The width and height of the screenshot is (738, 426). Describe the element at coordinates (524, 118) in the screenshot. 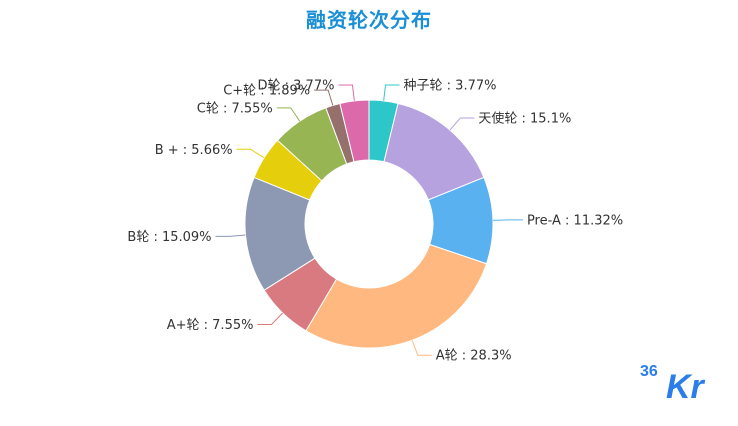

I see `slice-label-1: 天使轮 : 15.1%` at that location.